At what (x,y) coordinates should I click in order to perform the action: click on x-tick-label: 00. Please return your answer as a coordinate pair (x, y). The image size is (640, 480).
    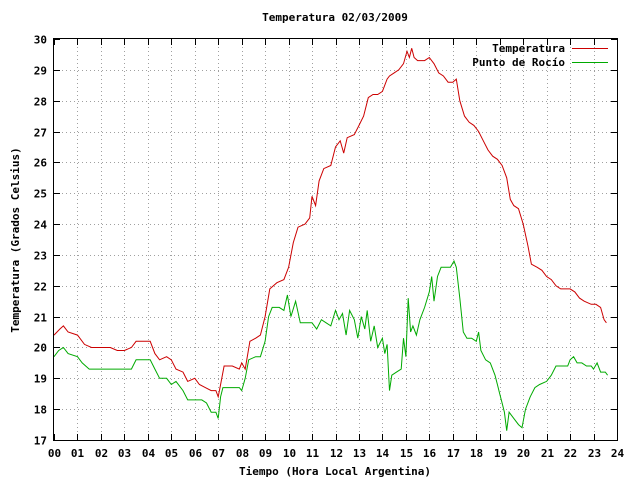
    Looking at the image, I should click on (54, 453).